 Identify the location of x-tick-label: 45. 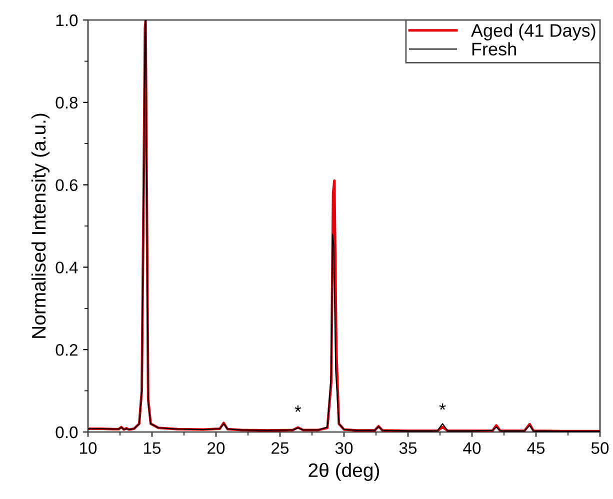
(536, 448).